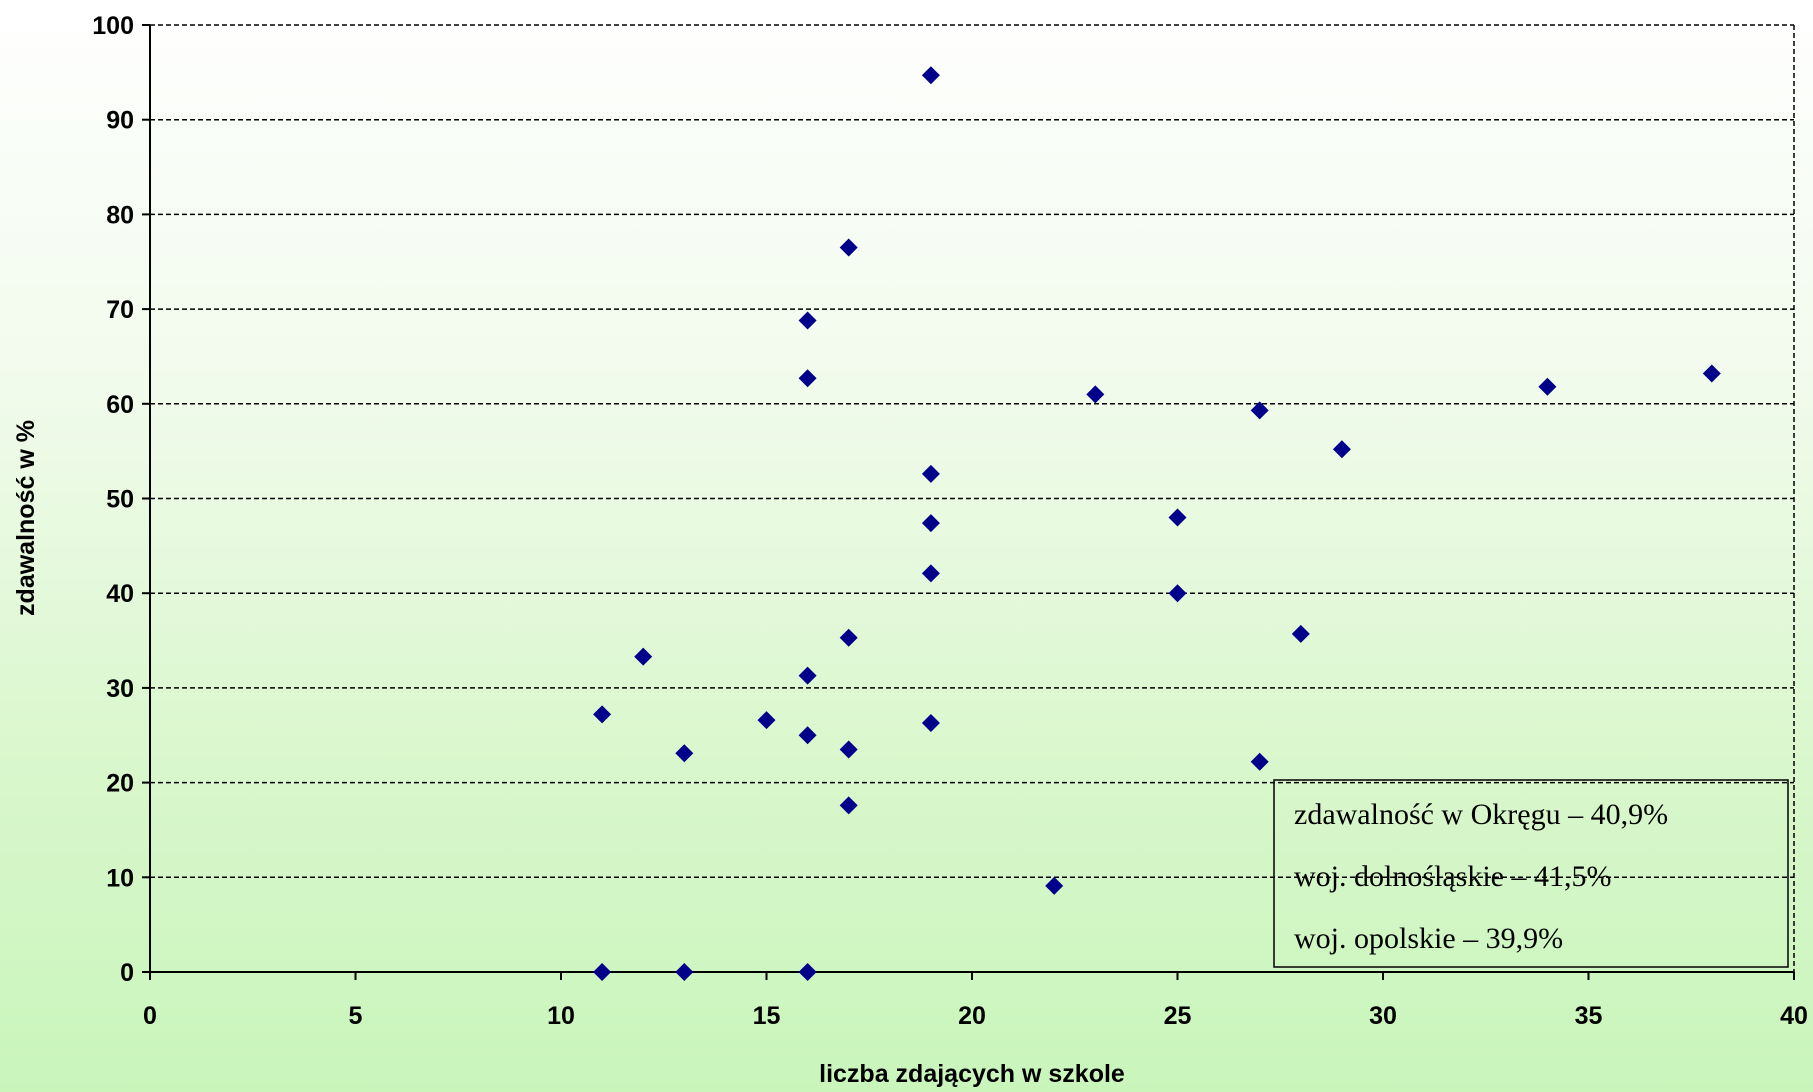 This screenshot has width=1813, height=1092. What do you see at coordinates (1452, 876) in the screenshot?
I see `info-dolnoslaskie: woj. dolnośląskie – 41,5%` at bounding box center [1452, 876].